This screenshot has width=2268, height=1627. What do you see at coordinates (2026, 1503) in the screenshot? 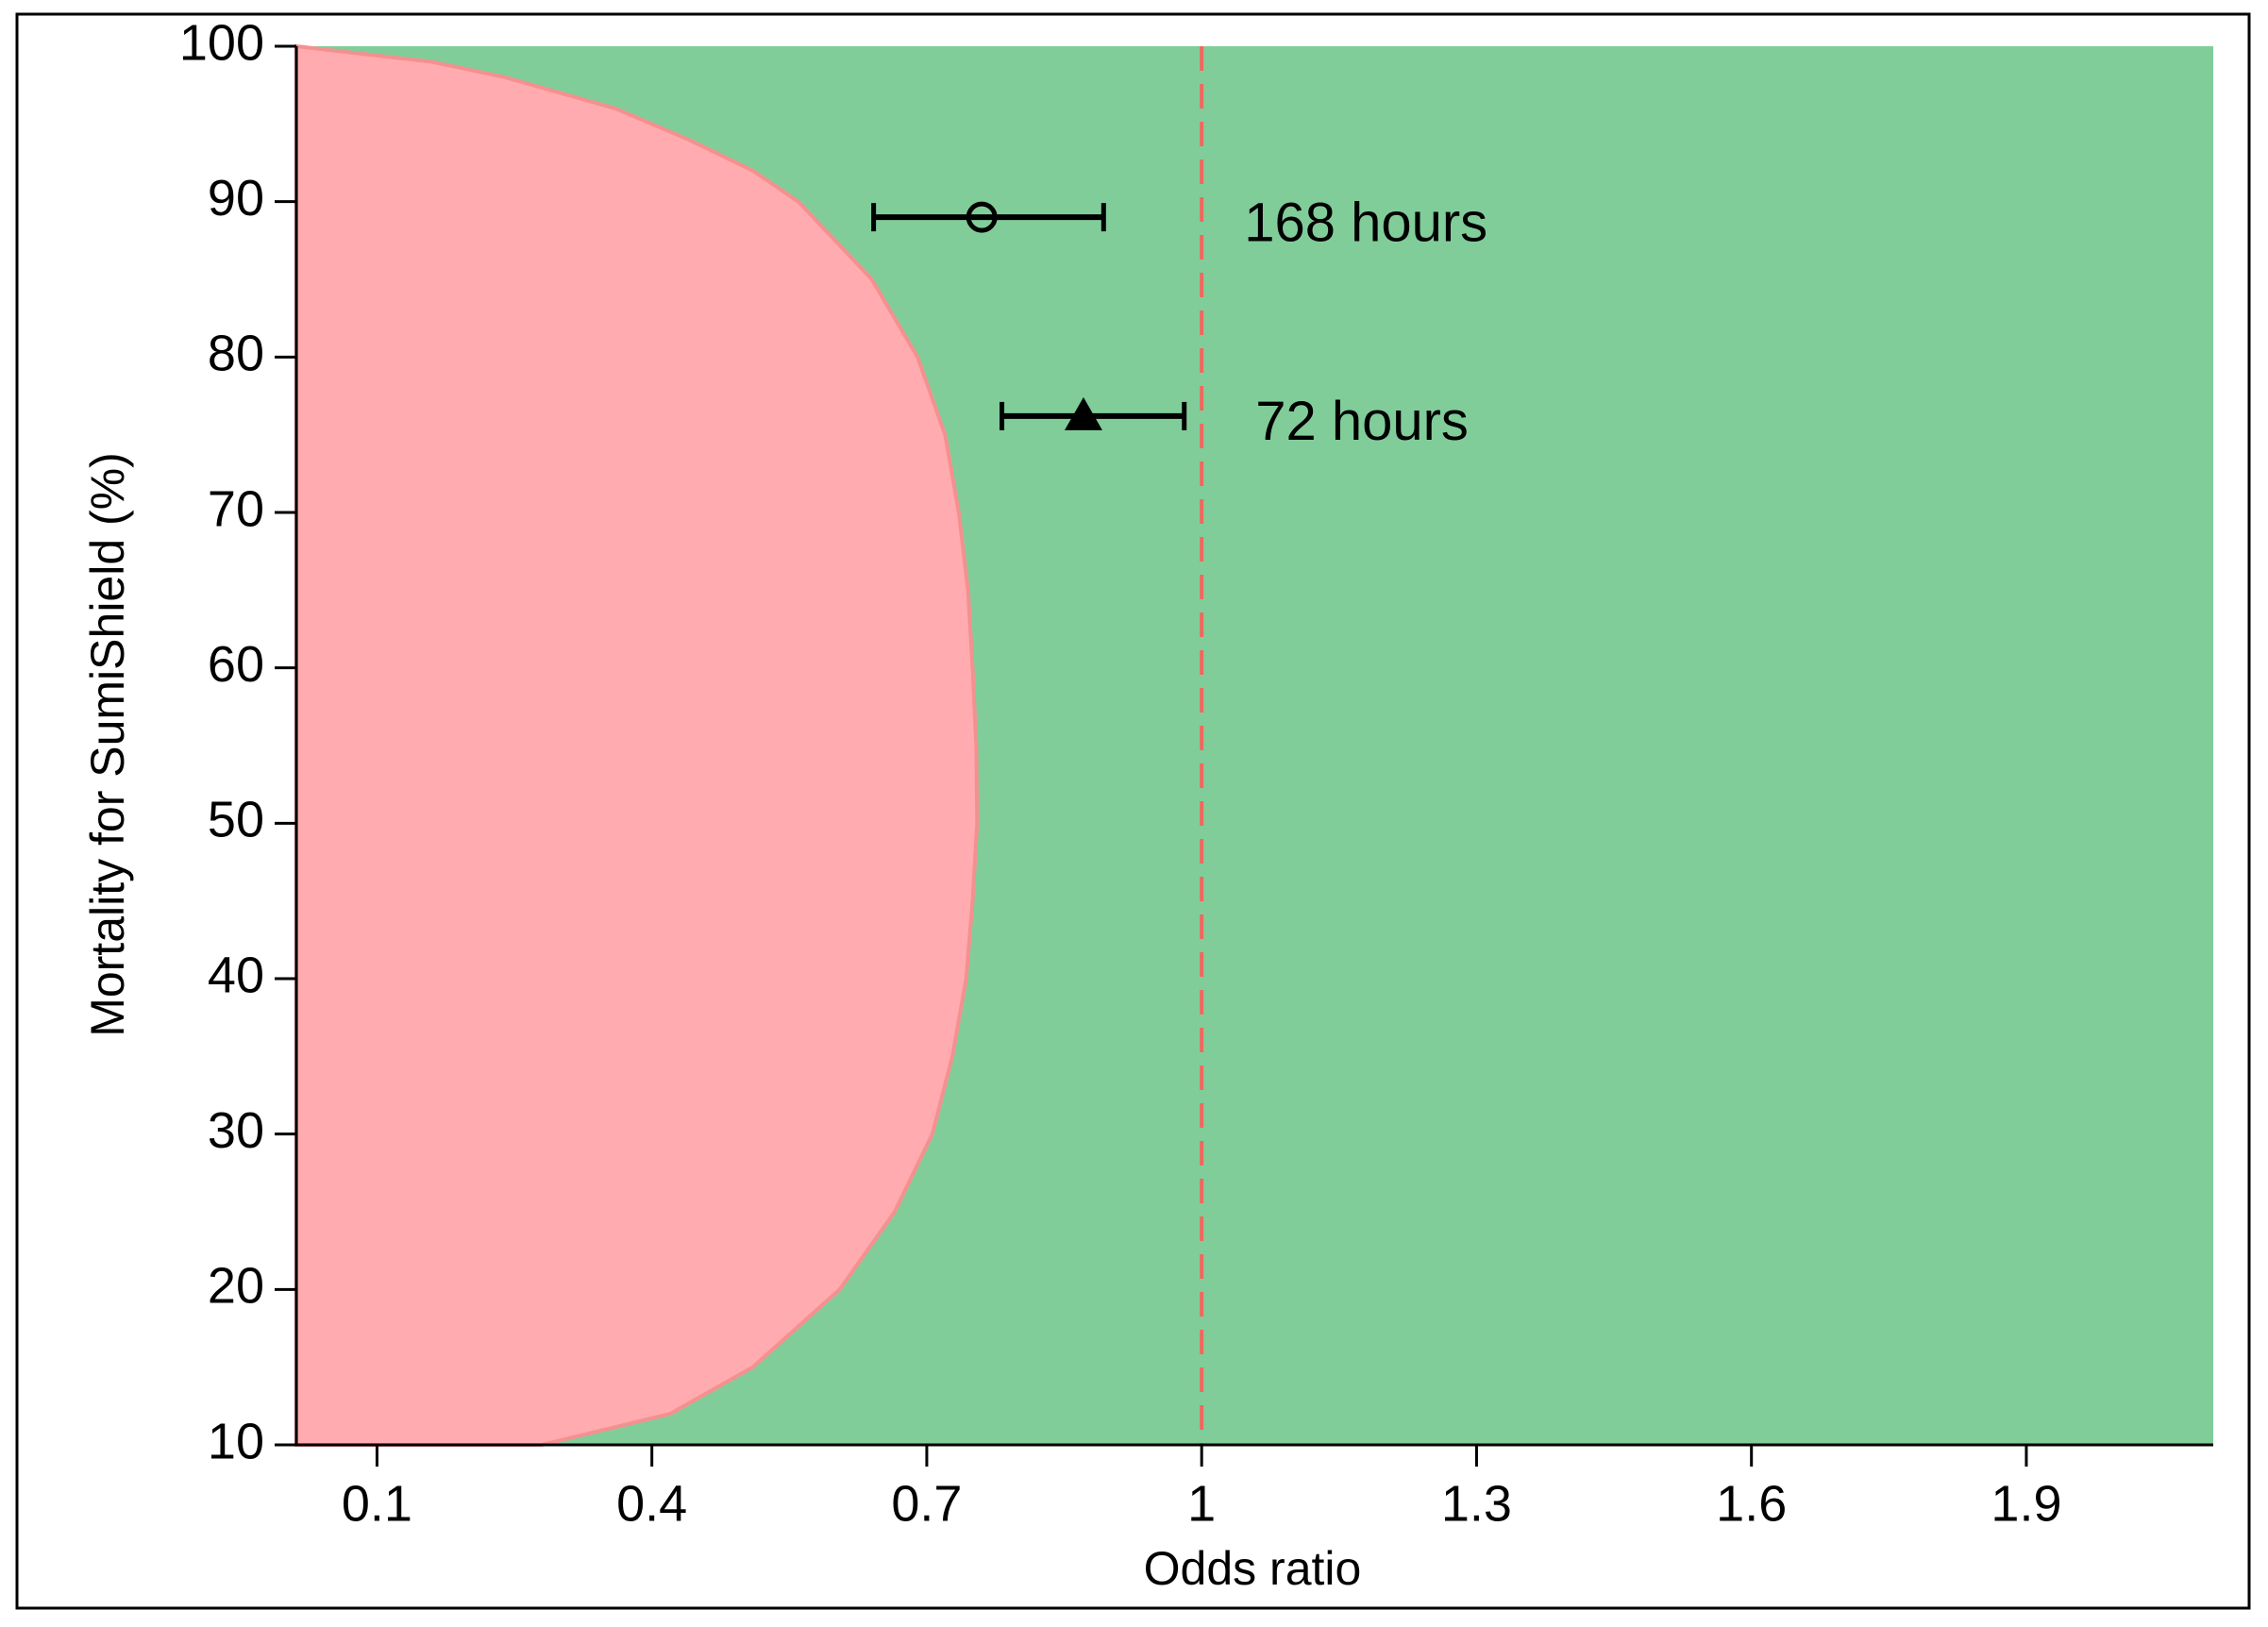
I see `x-tick-label: 1.9` at bounding box center [2026, 1503].